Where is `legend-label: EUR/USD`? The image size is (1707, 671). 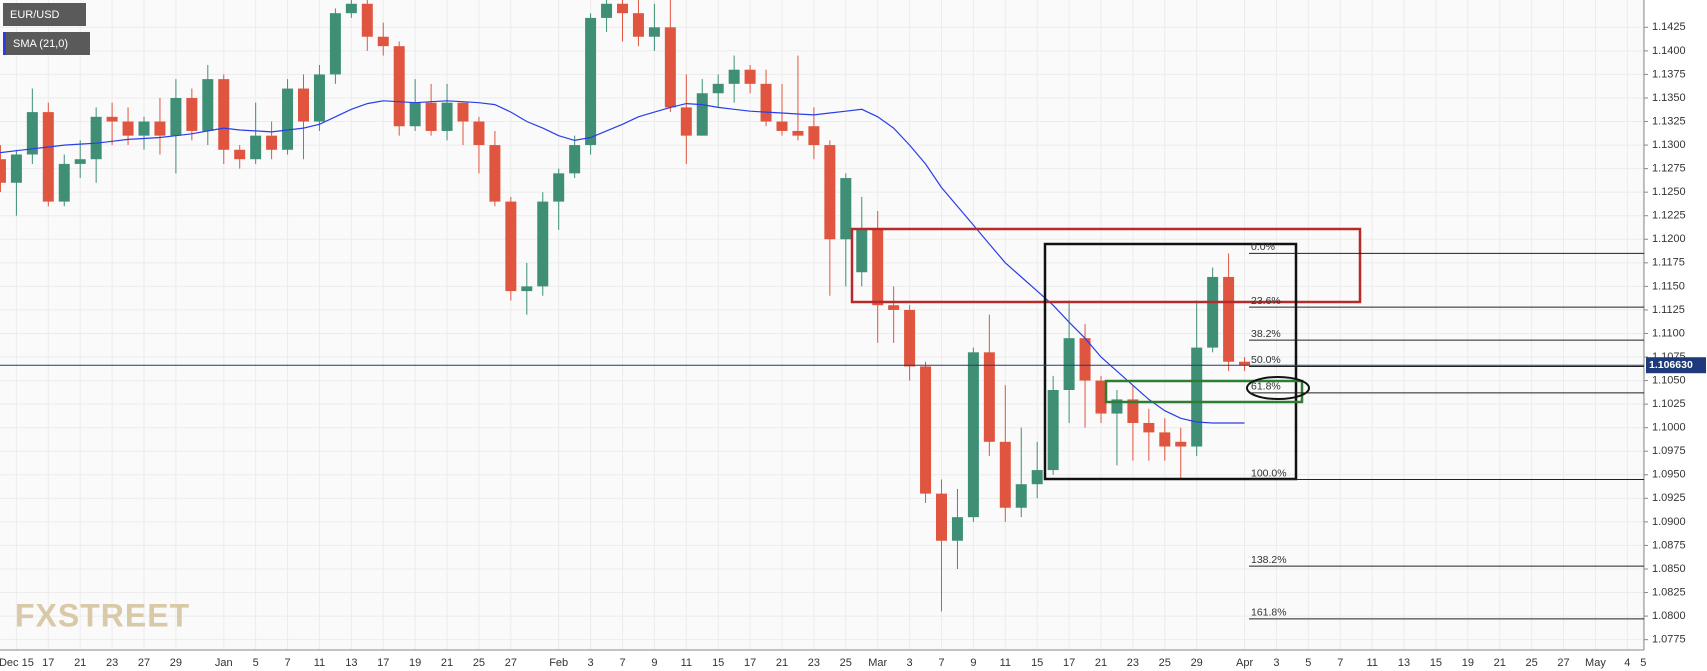
legend-label: EUR/USD is located at coordinates (35, 15).